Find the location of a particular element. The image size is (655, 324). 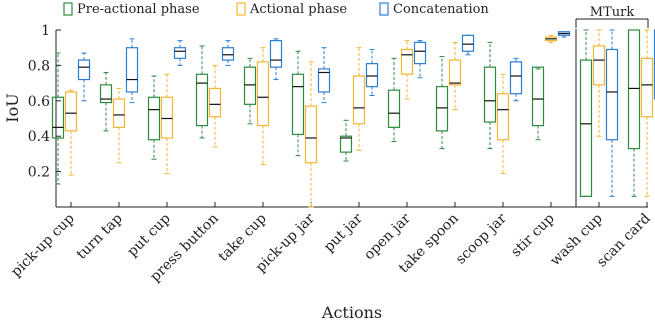

x-tick-label: put jar is located at coordinates (343, 232).